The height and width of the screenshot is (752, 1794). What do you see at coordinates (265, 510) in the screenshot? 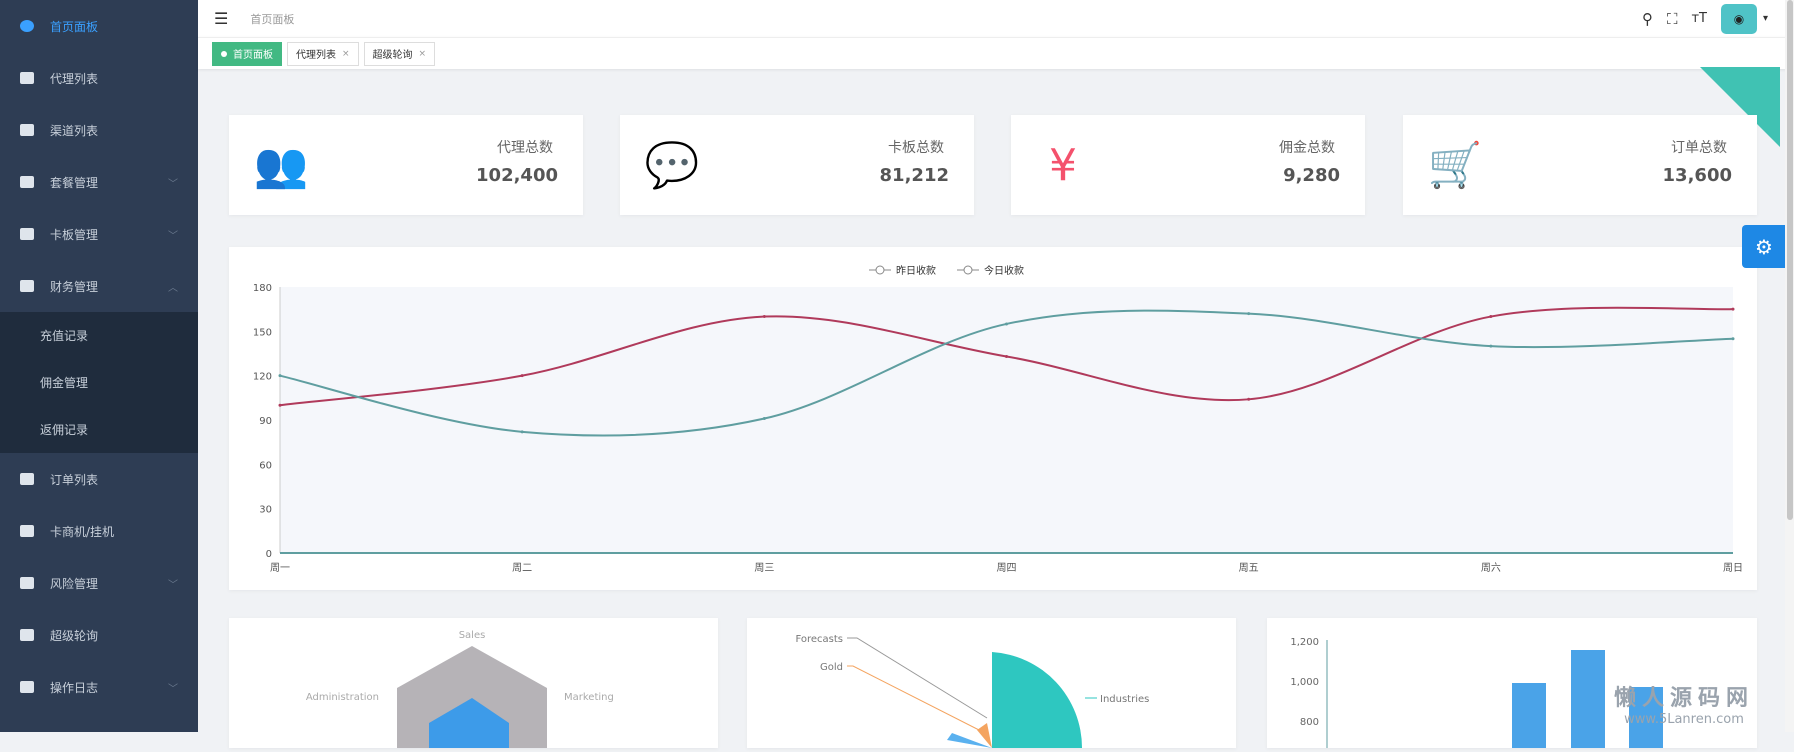
I see `y-tick-label: 30` at bounding box center [265, 510].